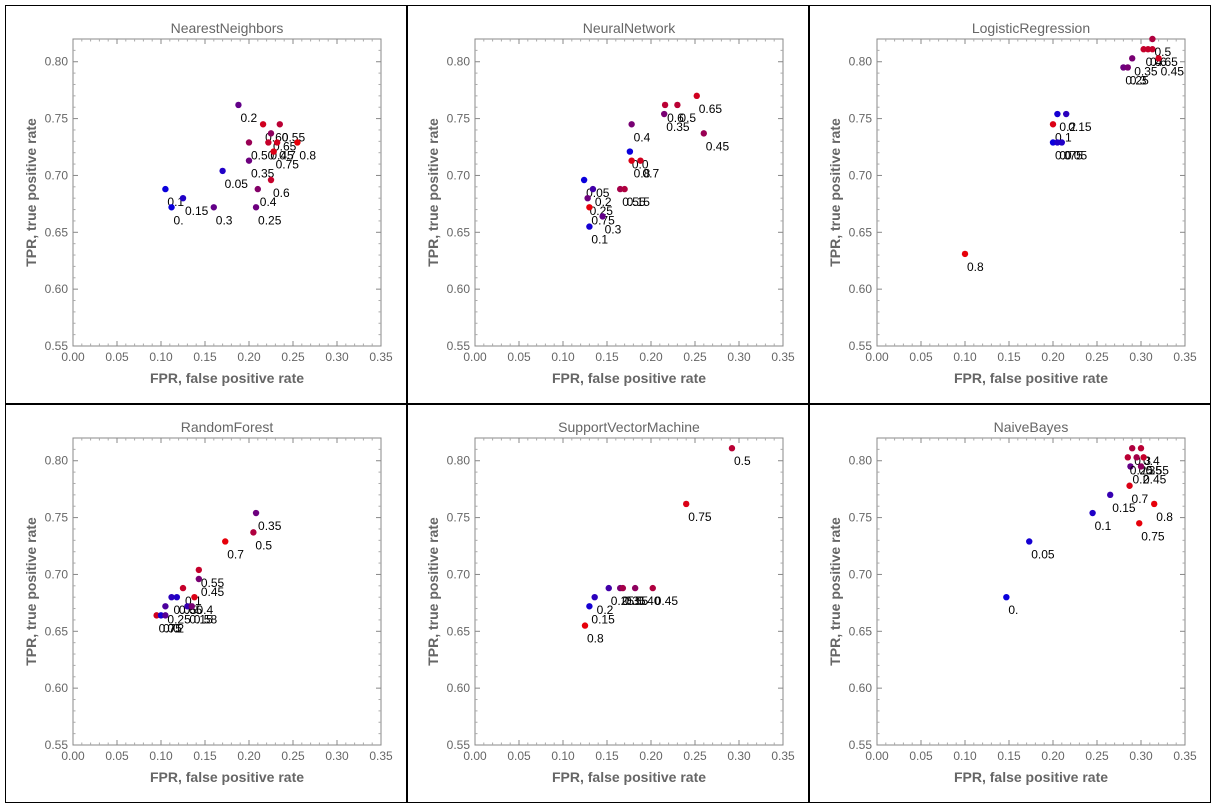 This screenshot has height=812, width=1221. What do you see at coordinates (783, 756) in the screenshot?
I see `x-tick-label: 0.35` at bounding box center [783, 756].